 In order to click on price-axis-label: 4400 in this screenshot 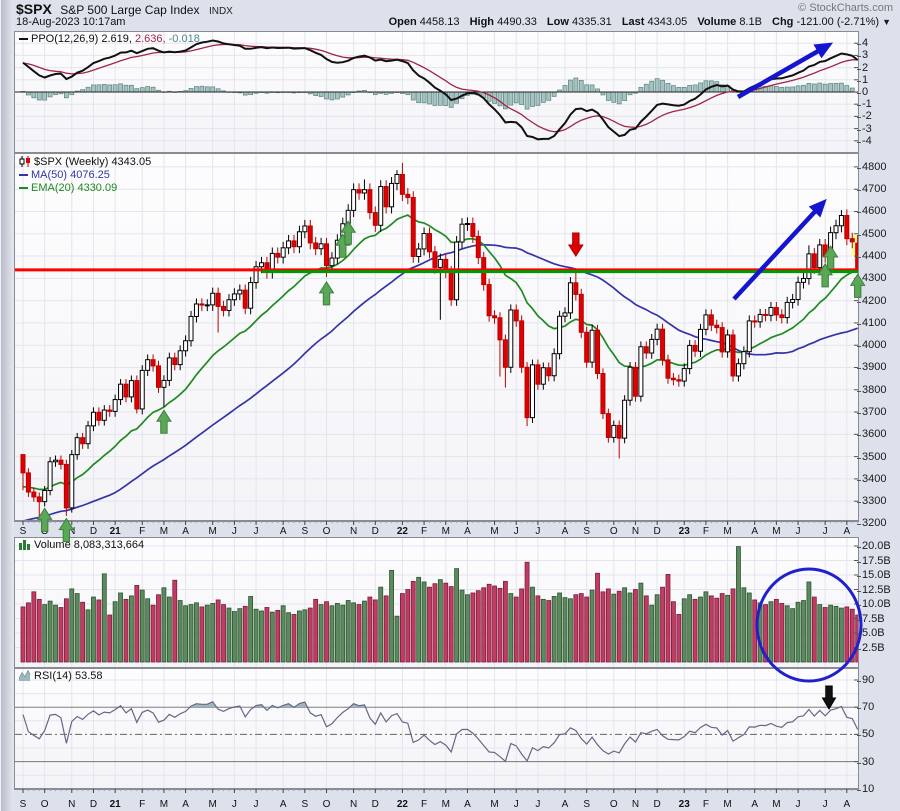, I will do `click(871, 256)`.